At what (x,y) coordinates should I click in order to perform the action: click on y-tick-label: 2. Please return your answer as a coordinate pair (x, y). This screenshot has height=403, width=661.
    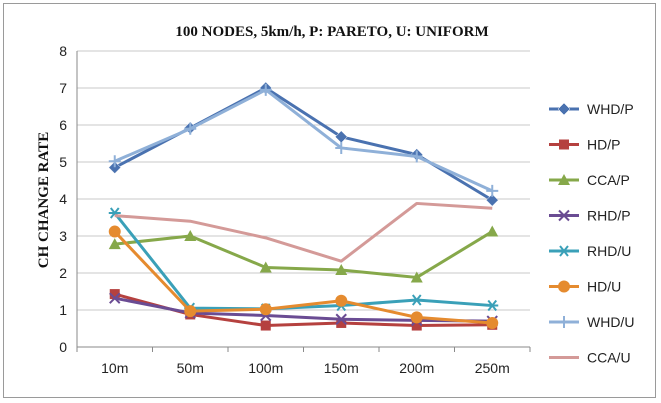
    Looking at the image, I should click on (63, 273).